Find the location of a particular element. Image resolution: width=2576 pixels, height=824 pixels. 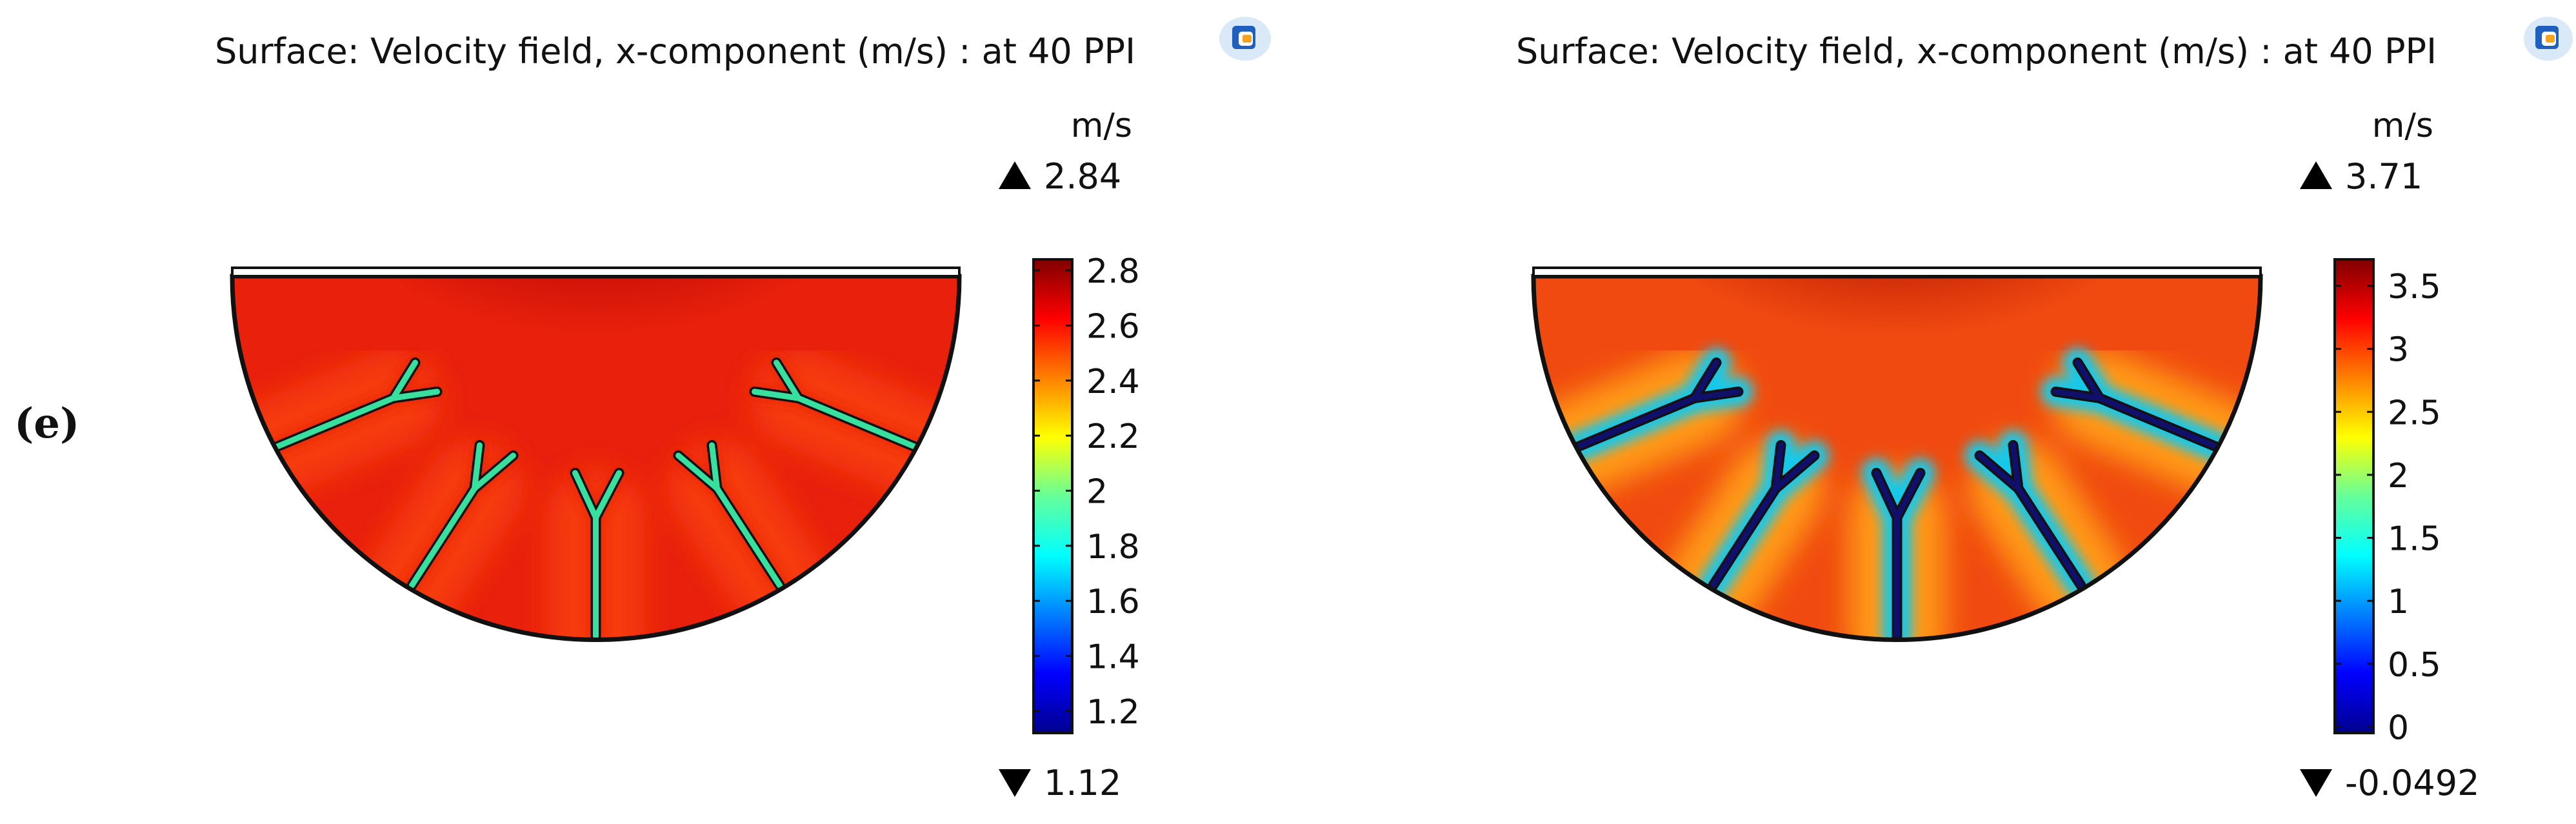

left-colorbar: 2.8 2.6 2.4 2.2 2 1.8 1.6 1.4 1.2 is located at coordinates (1086, 493).